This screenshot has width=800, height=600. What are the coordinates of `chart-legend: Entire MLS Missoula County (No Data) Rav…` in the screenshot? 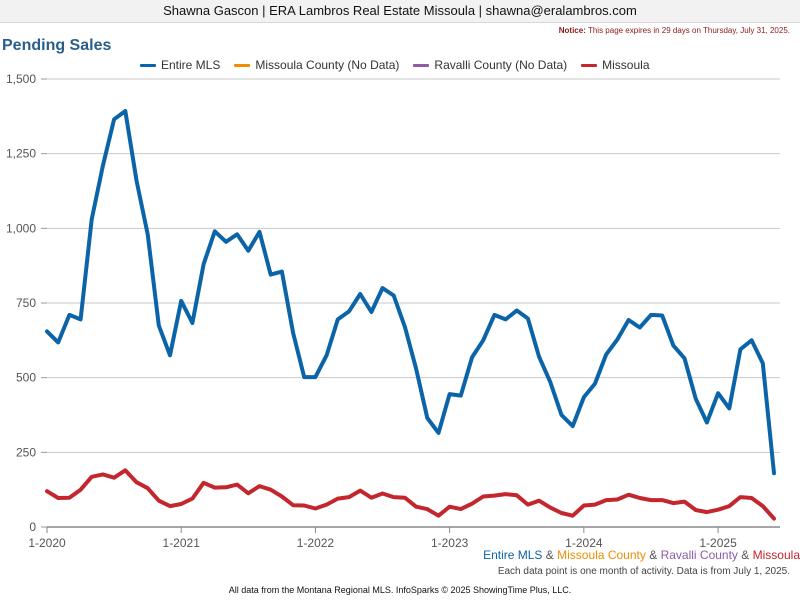 It's located at (400, 65).